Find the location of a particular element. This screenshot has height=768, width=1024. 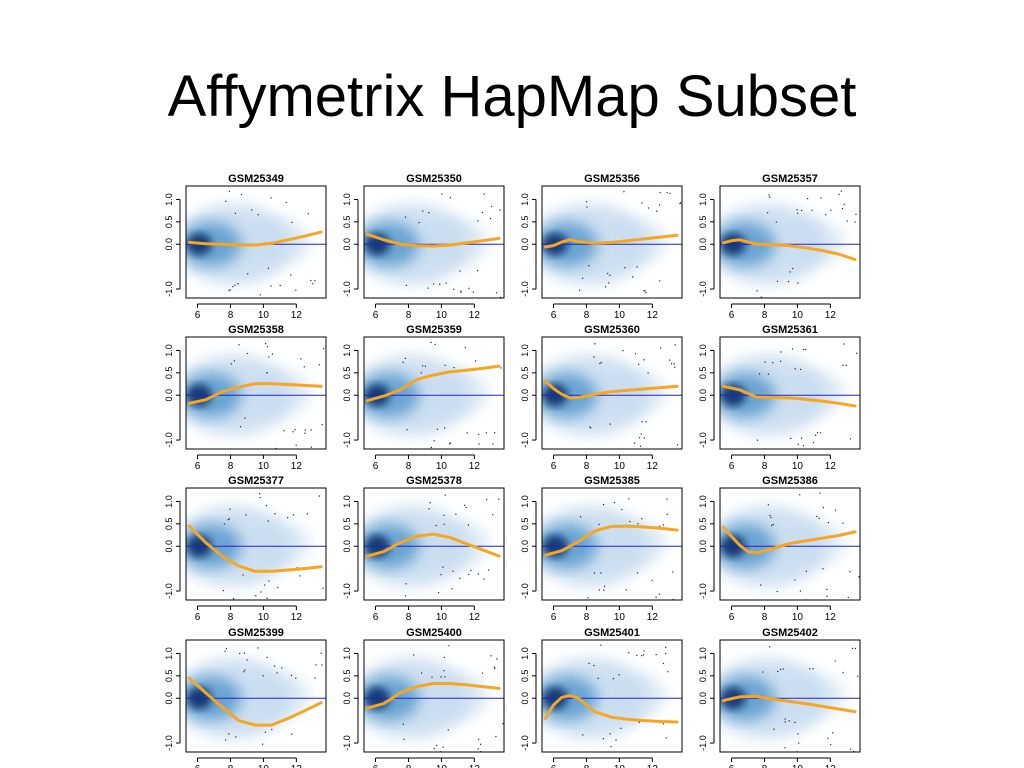

ma-panel: GSM25400 6 8 10 12 -1.0 0.0 0.5 1.0 is located at coordinates (423, 697).